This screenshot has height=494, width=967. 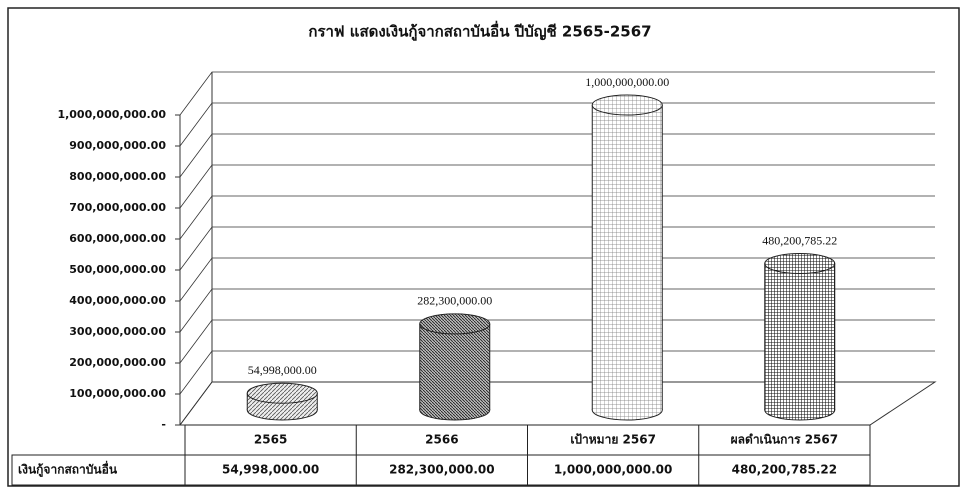 I want to click on x-tick-label: ผลดำเนินการ 2567, so click(x=784, y=440).